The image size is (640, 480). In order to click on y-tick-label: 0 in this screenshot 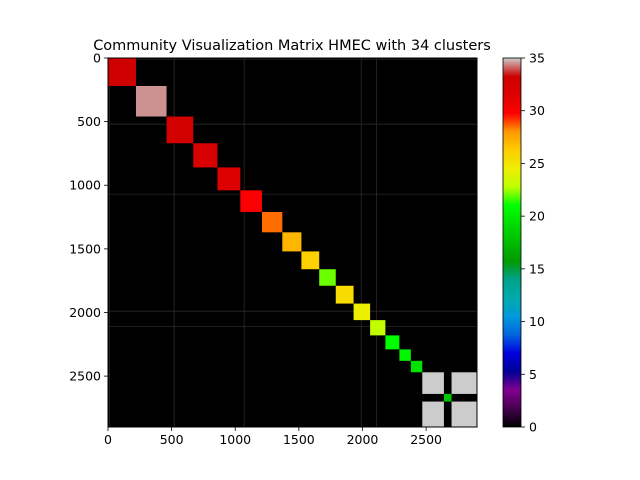, I will do `click(97, 58)`.